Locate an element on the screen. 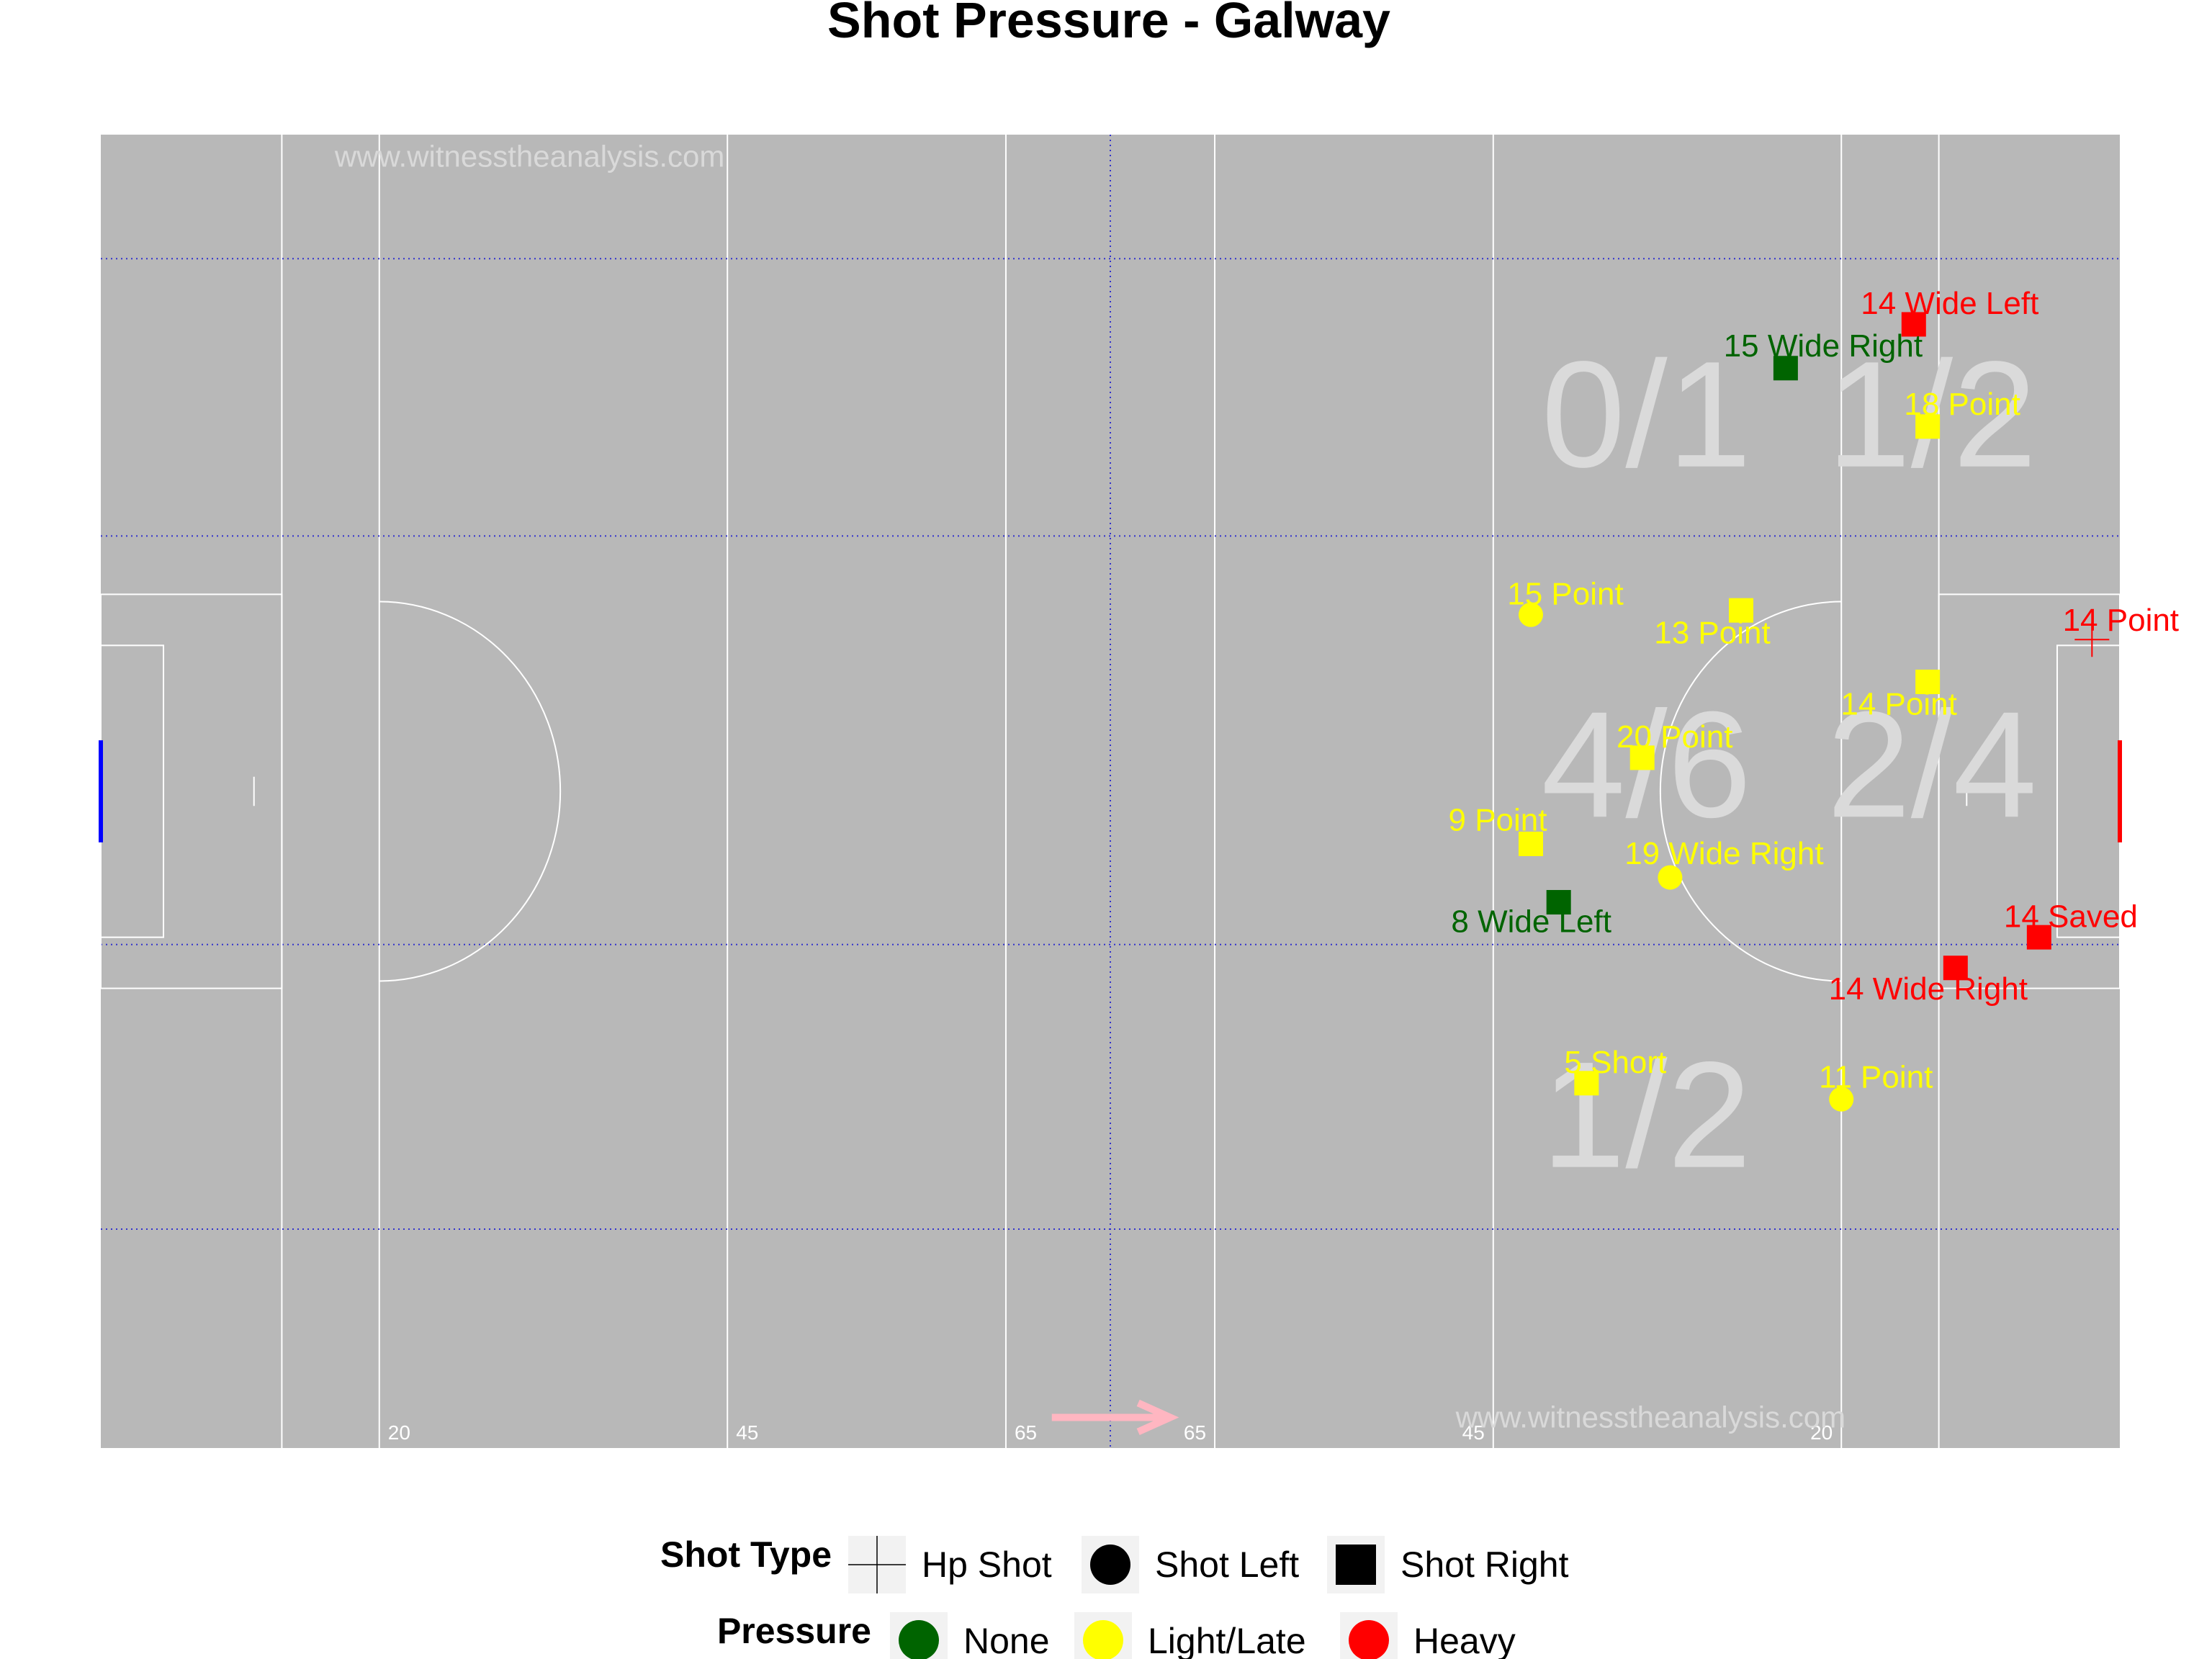 Image resolution: width=2212 pixels, height=1659 pixels. shot-label: 8 Wide Left is located at coordinates (1531, 922).